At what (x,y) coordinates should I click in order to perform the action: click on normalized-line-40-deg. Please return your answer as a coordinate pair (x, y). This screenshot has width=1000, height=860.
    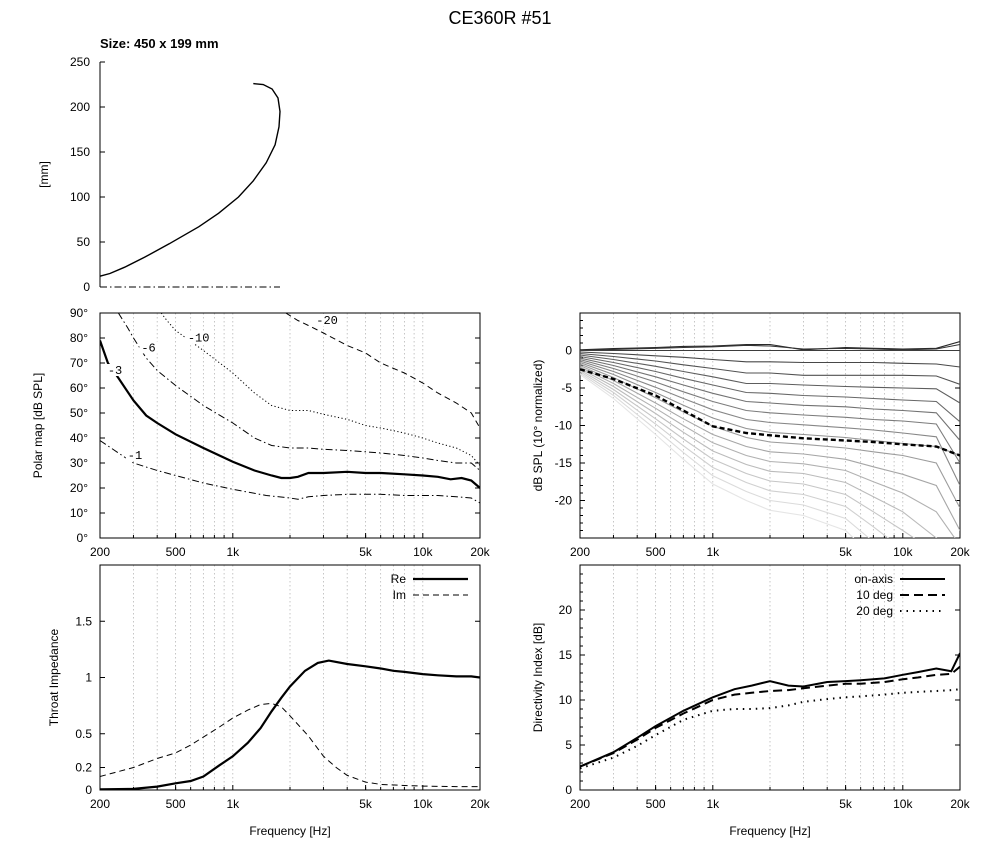
    Looking at the image, I should click on (770, 411).